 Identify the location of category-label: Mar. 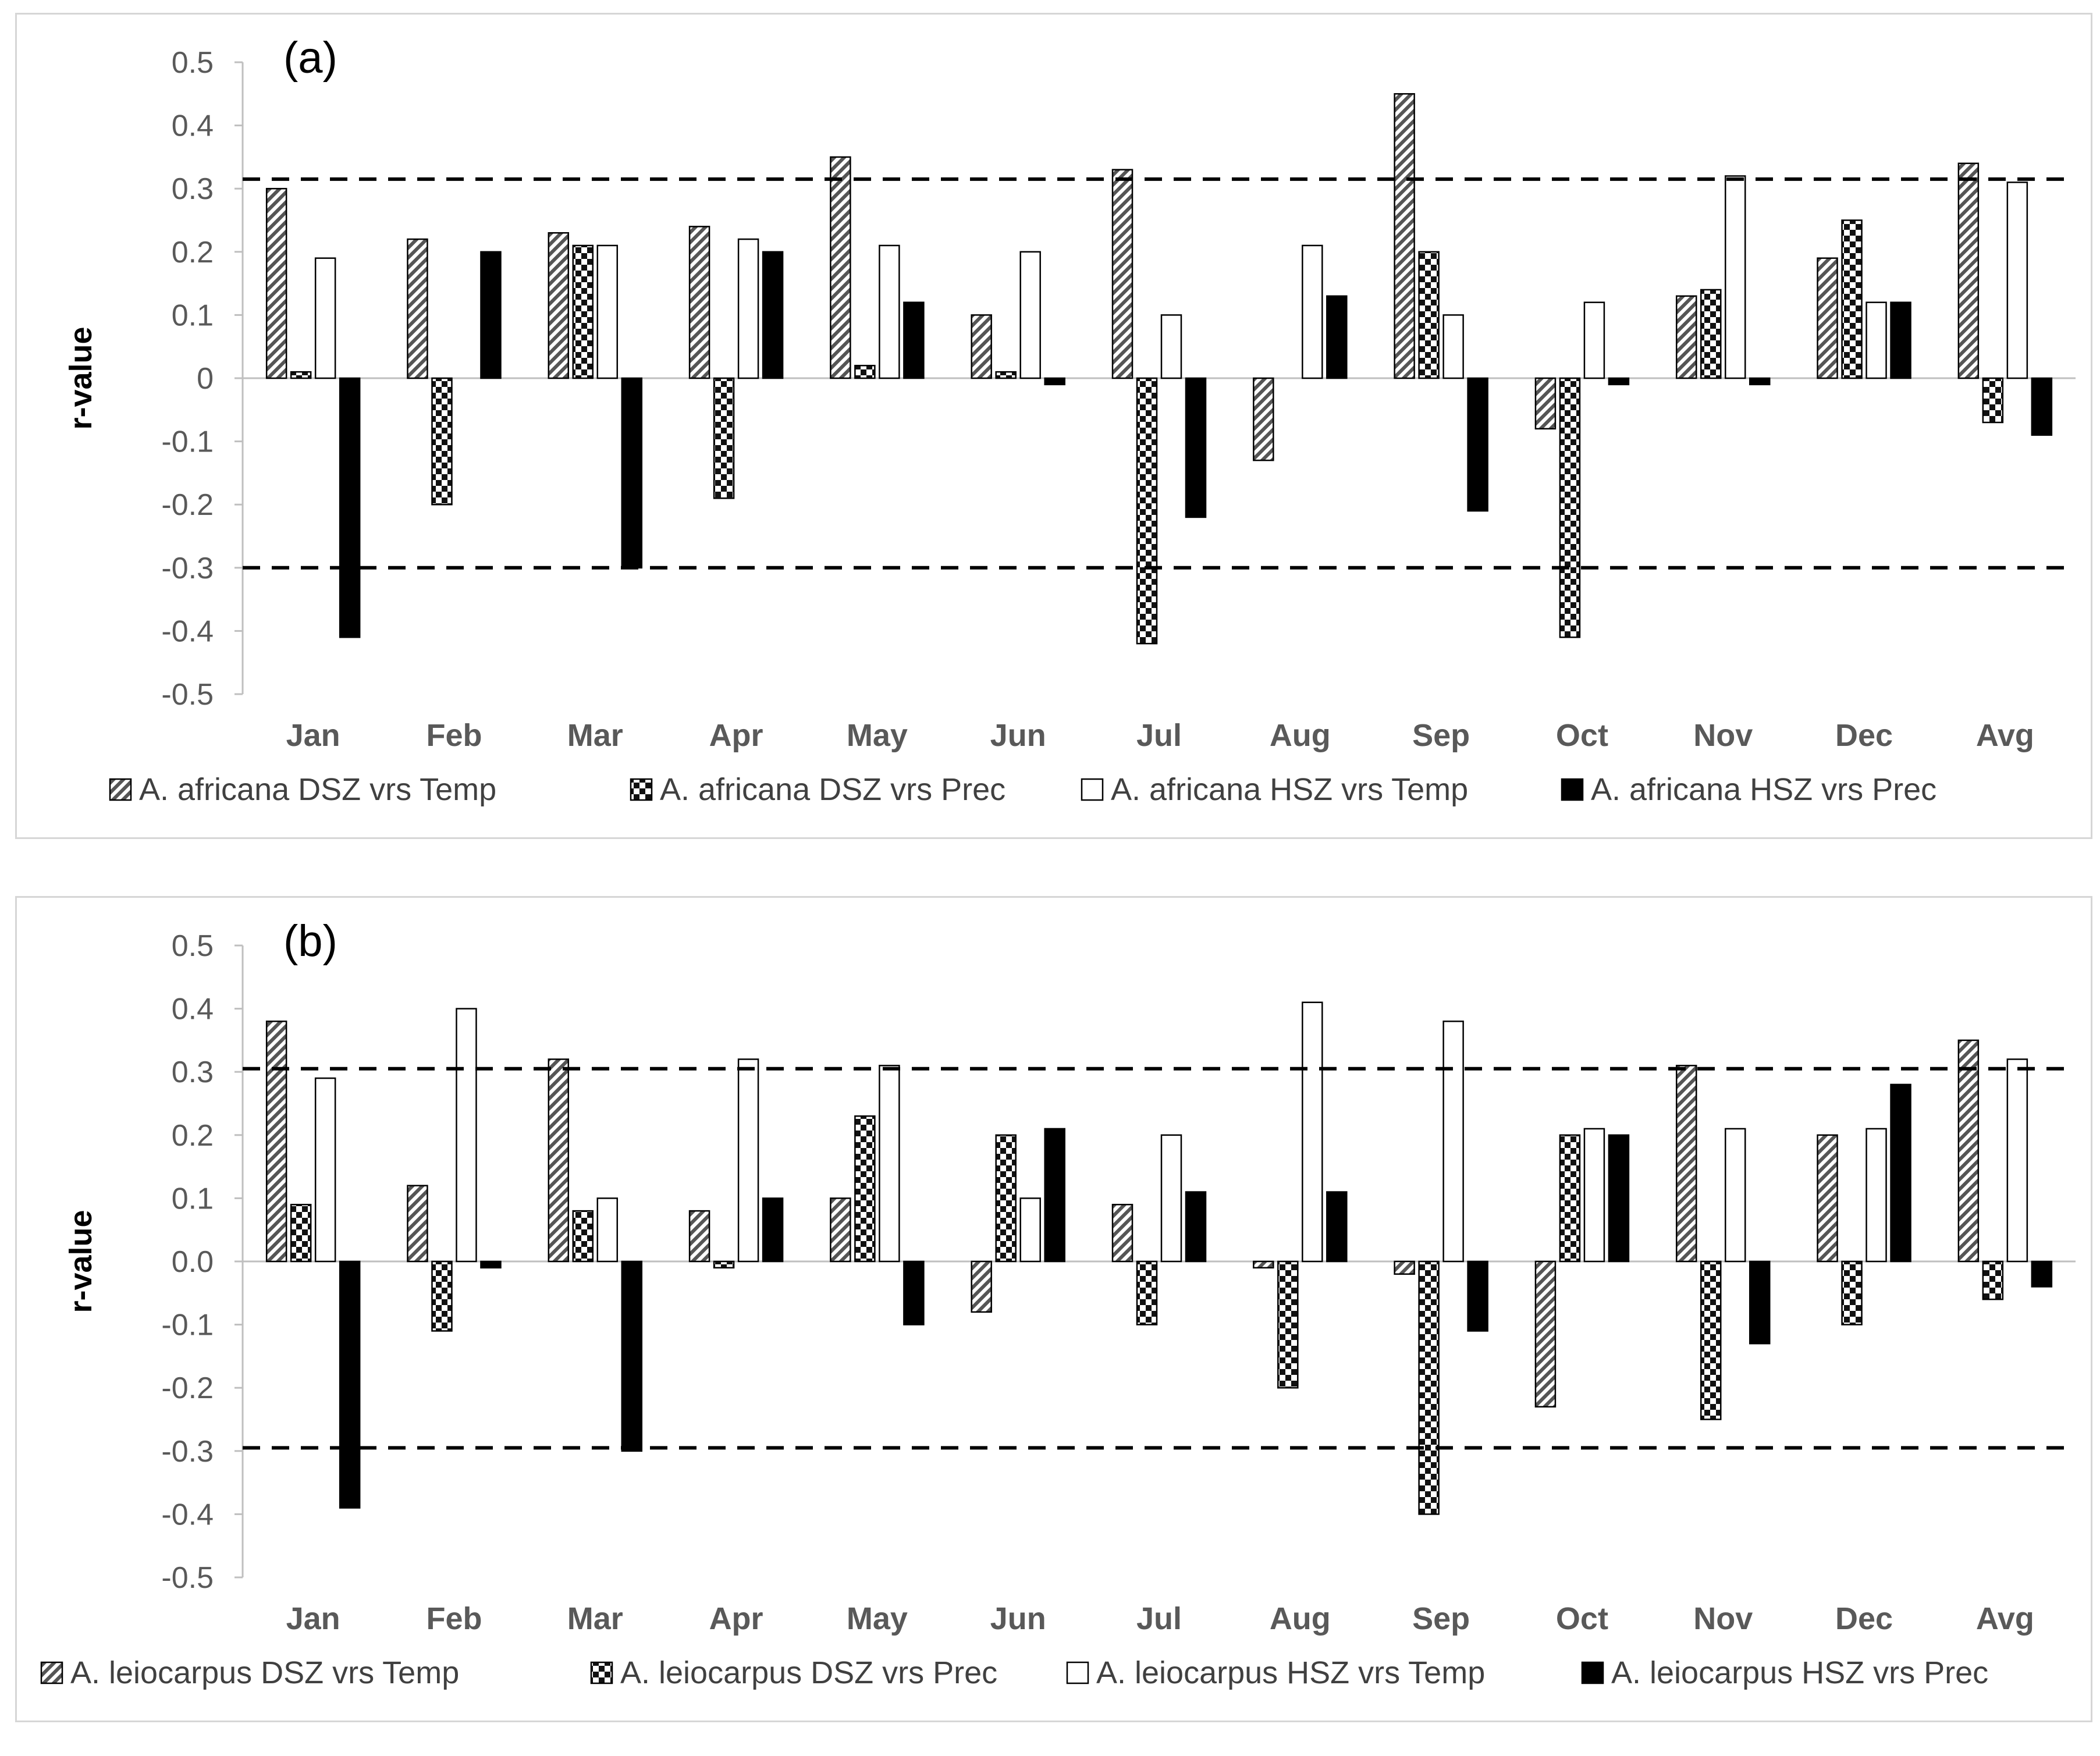
(595, 1618).